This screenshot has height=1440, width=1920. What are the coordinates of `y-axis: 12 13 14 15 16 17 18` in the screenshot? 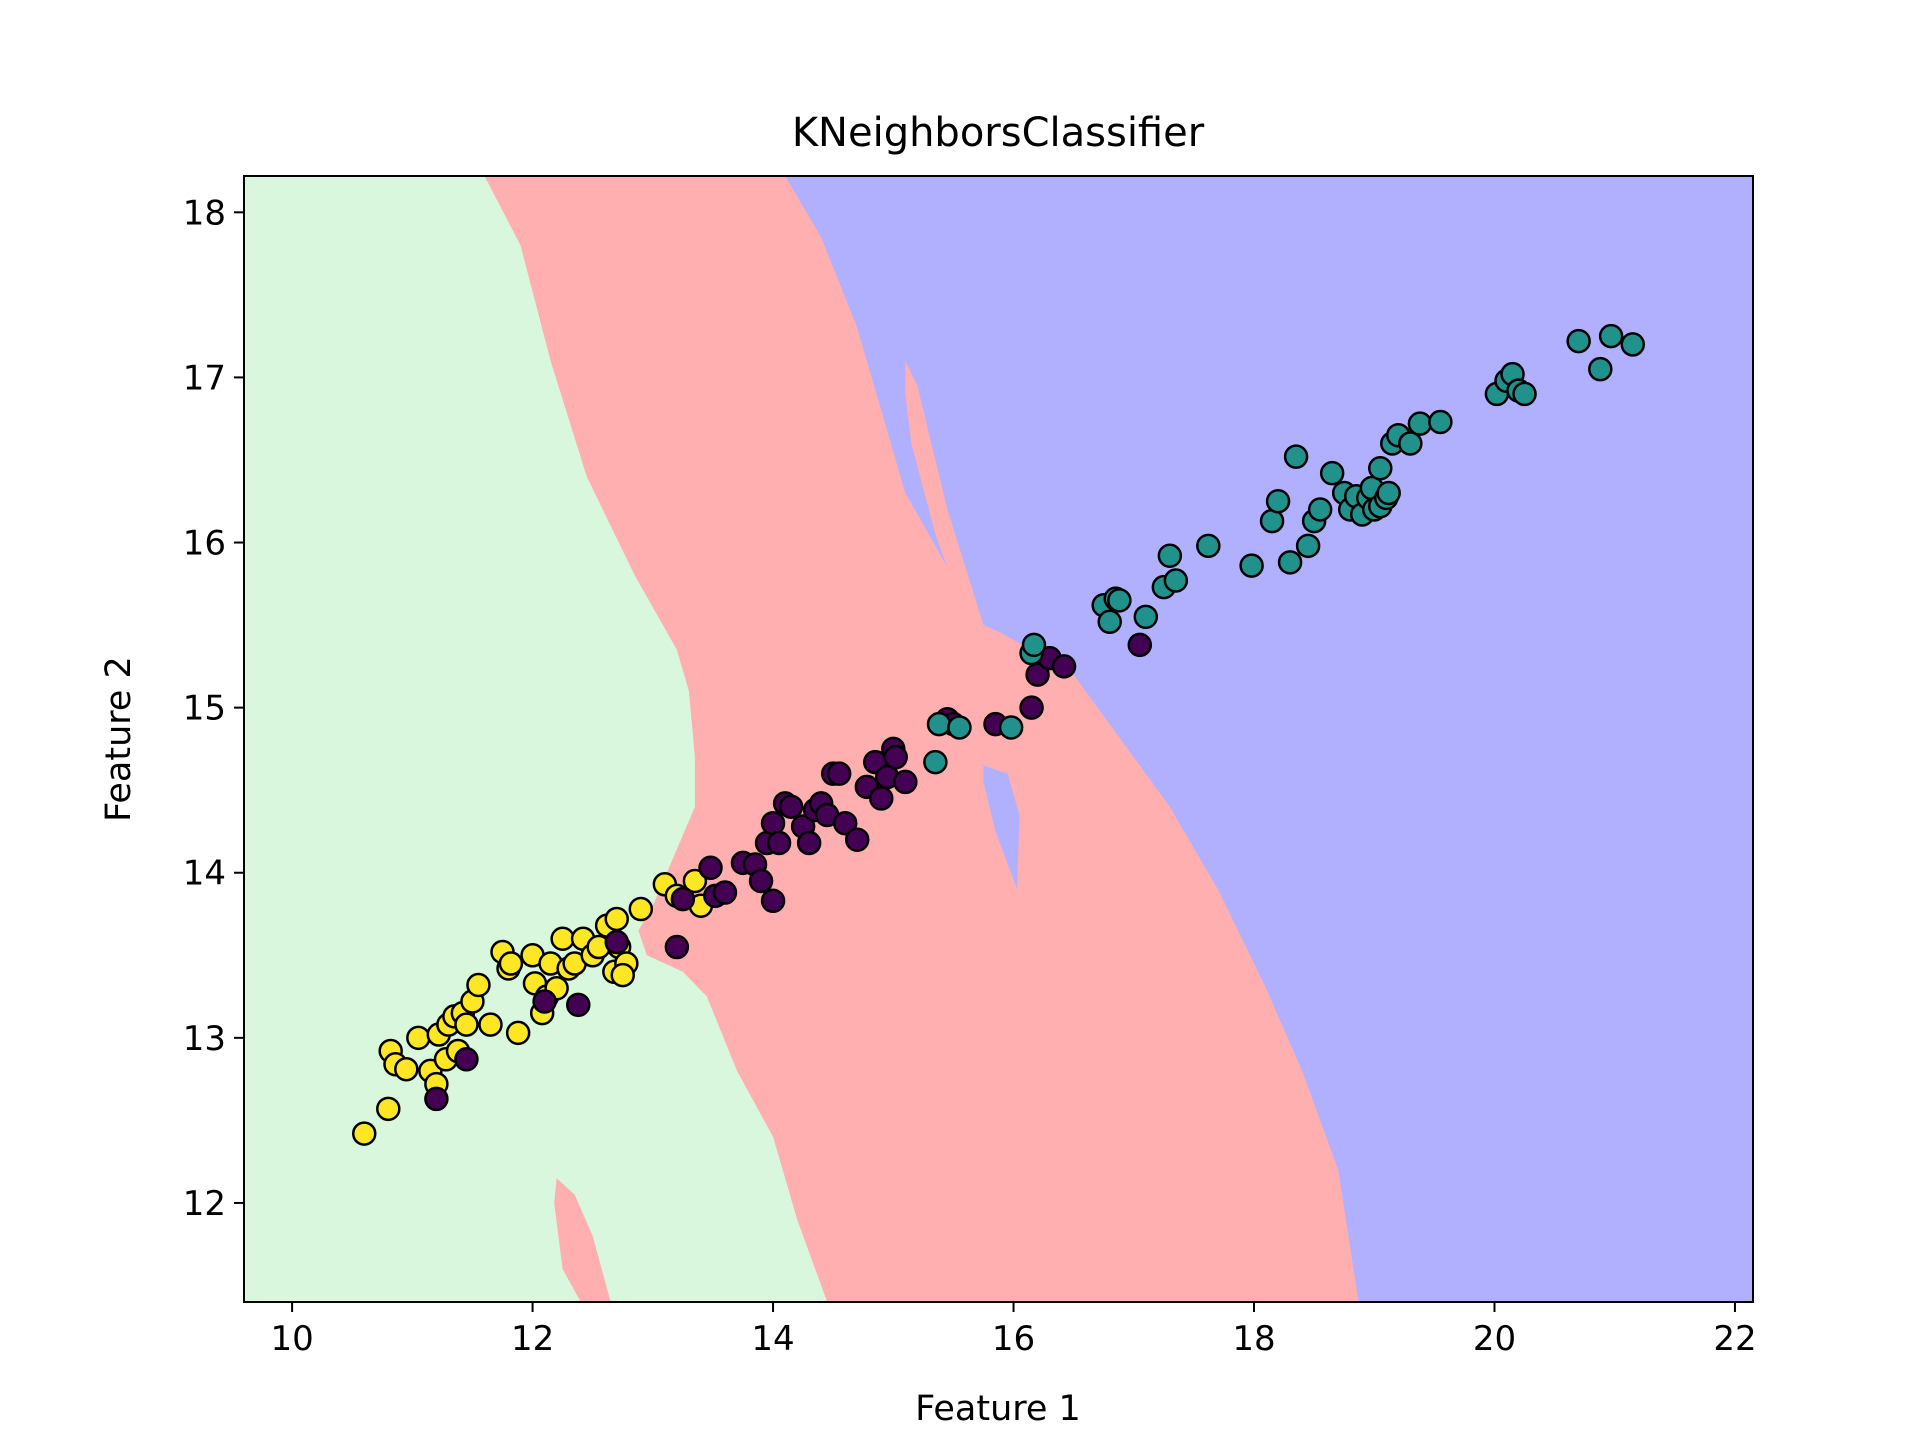 It's located at (213, 708).